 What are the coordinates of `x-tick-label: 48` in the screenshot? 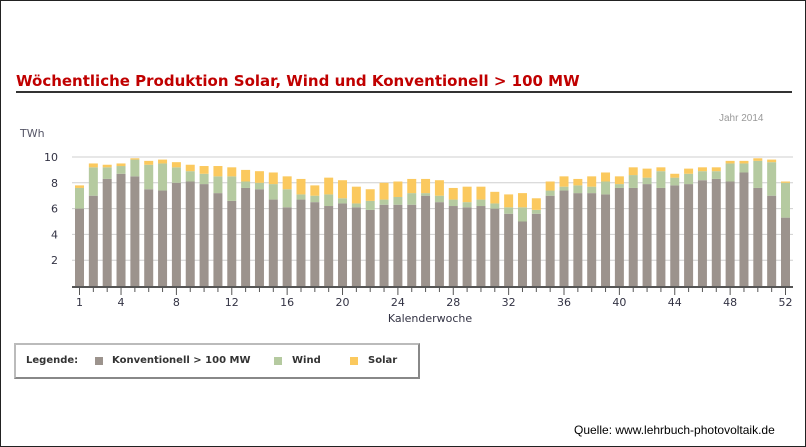 It's located at (730, 302).